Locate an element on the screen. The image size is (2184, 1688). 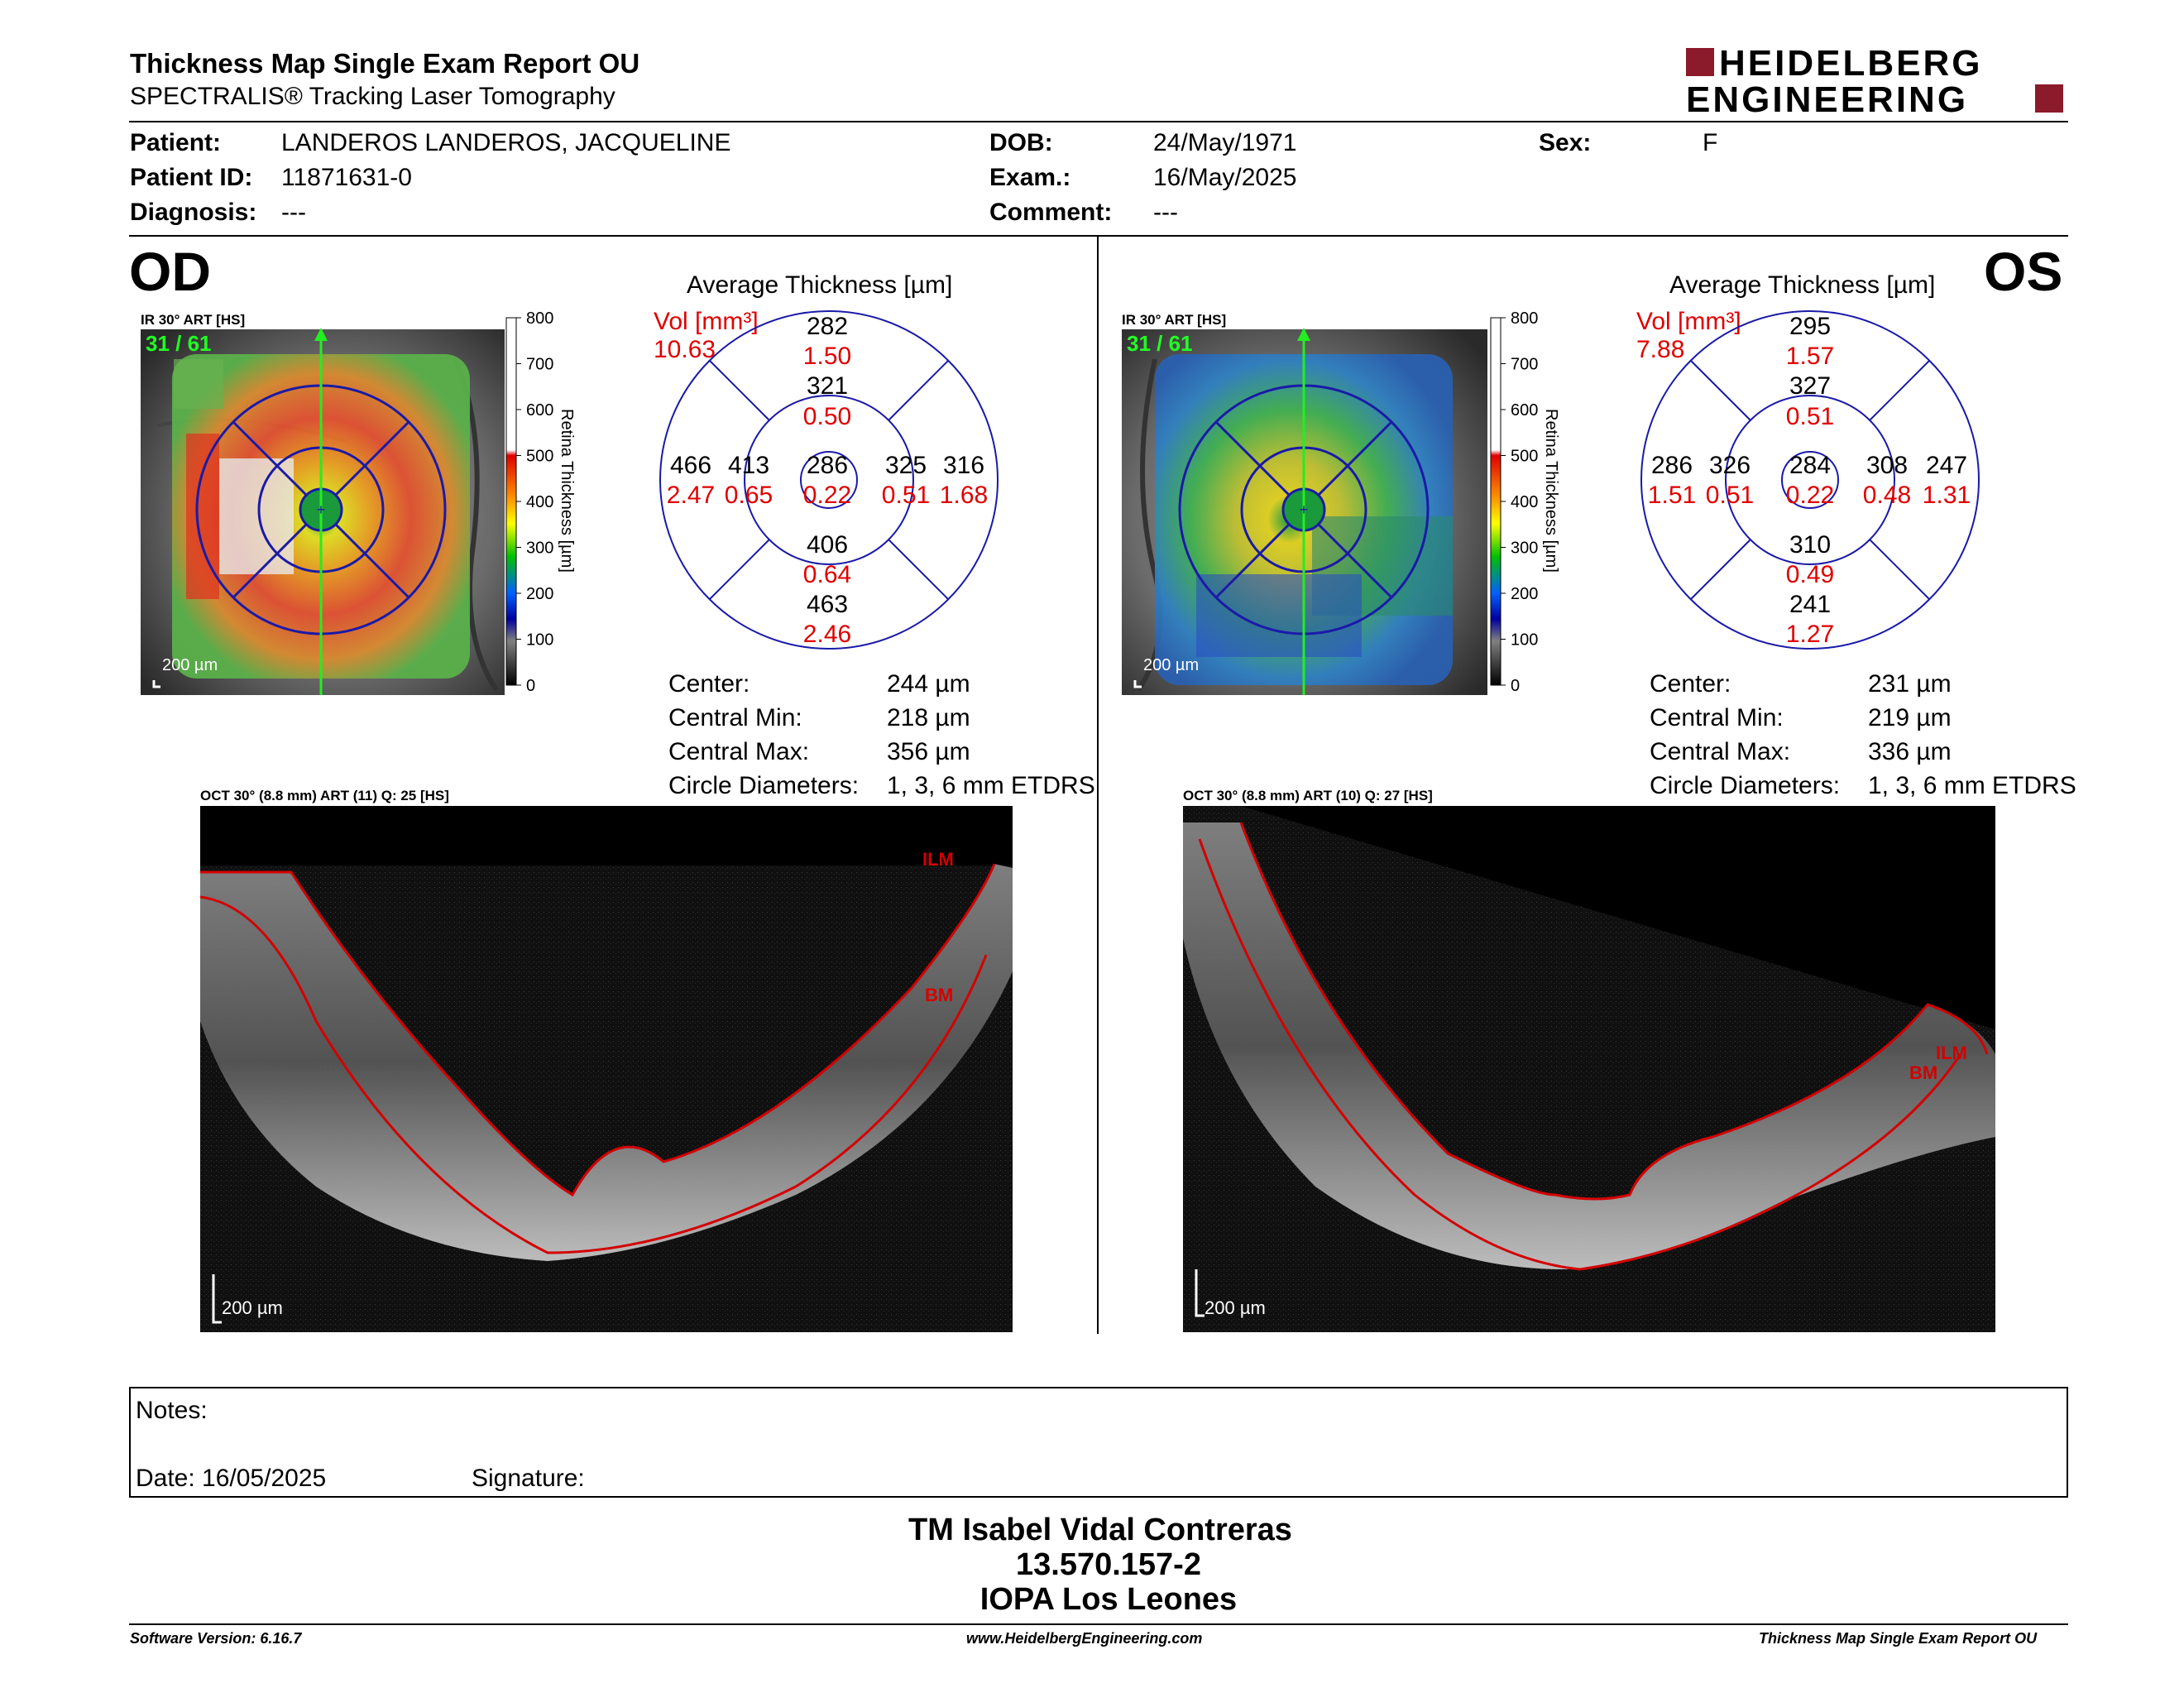
os-vol-label: Vol [mm³] is located at coordinates (1688, 321).